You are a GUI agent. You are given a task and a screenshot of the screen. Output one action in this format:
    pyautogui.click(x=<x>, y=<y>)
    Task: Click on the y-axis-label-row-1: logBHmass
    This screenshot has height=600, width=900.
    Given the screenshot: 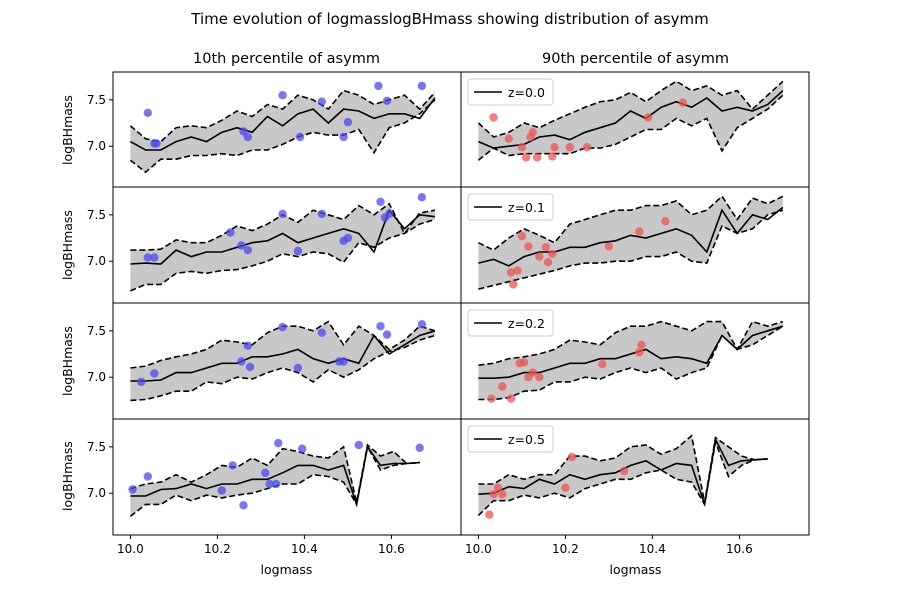 What is the action you would take?
    pyautogui.click(x=67, y=130)
    